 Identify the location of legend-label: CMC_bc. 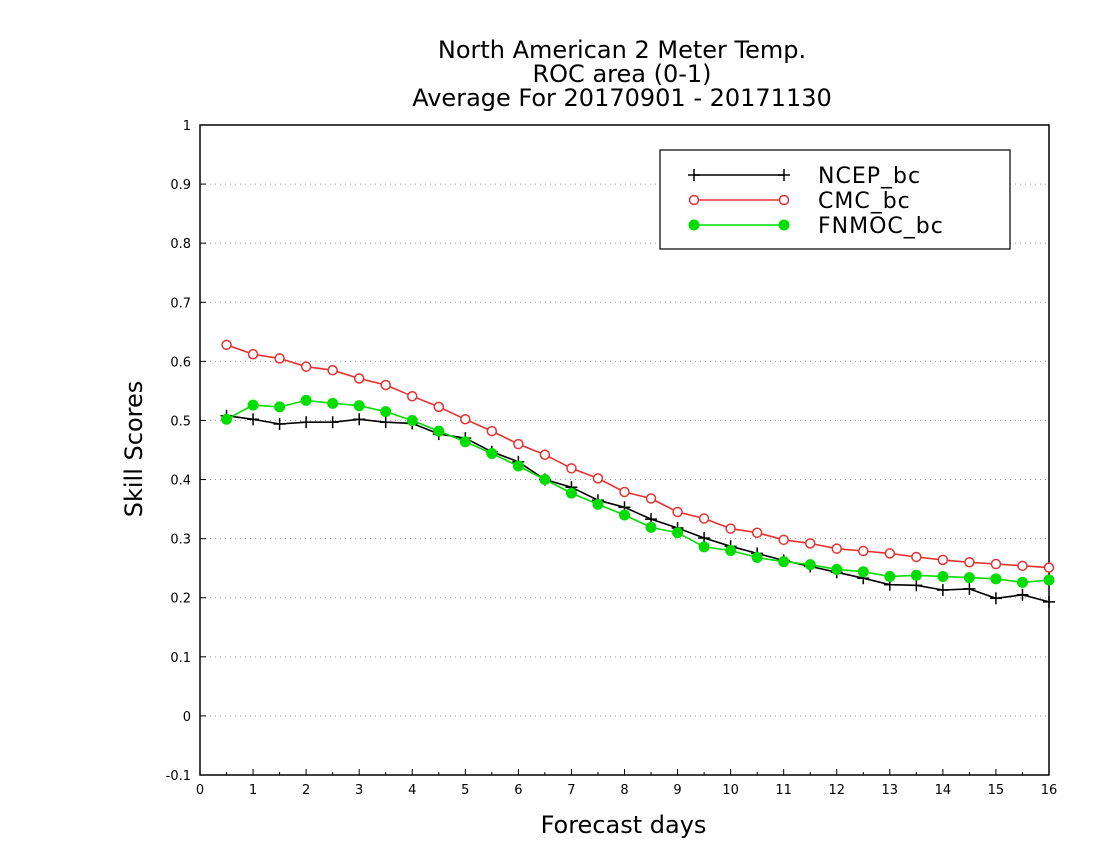
(864, 201).